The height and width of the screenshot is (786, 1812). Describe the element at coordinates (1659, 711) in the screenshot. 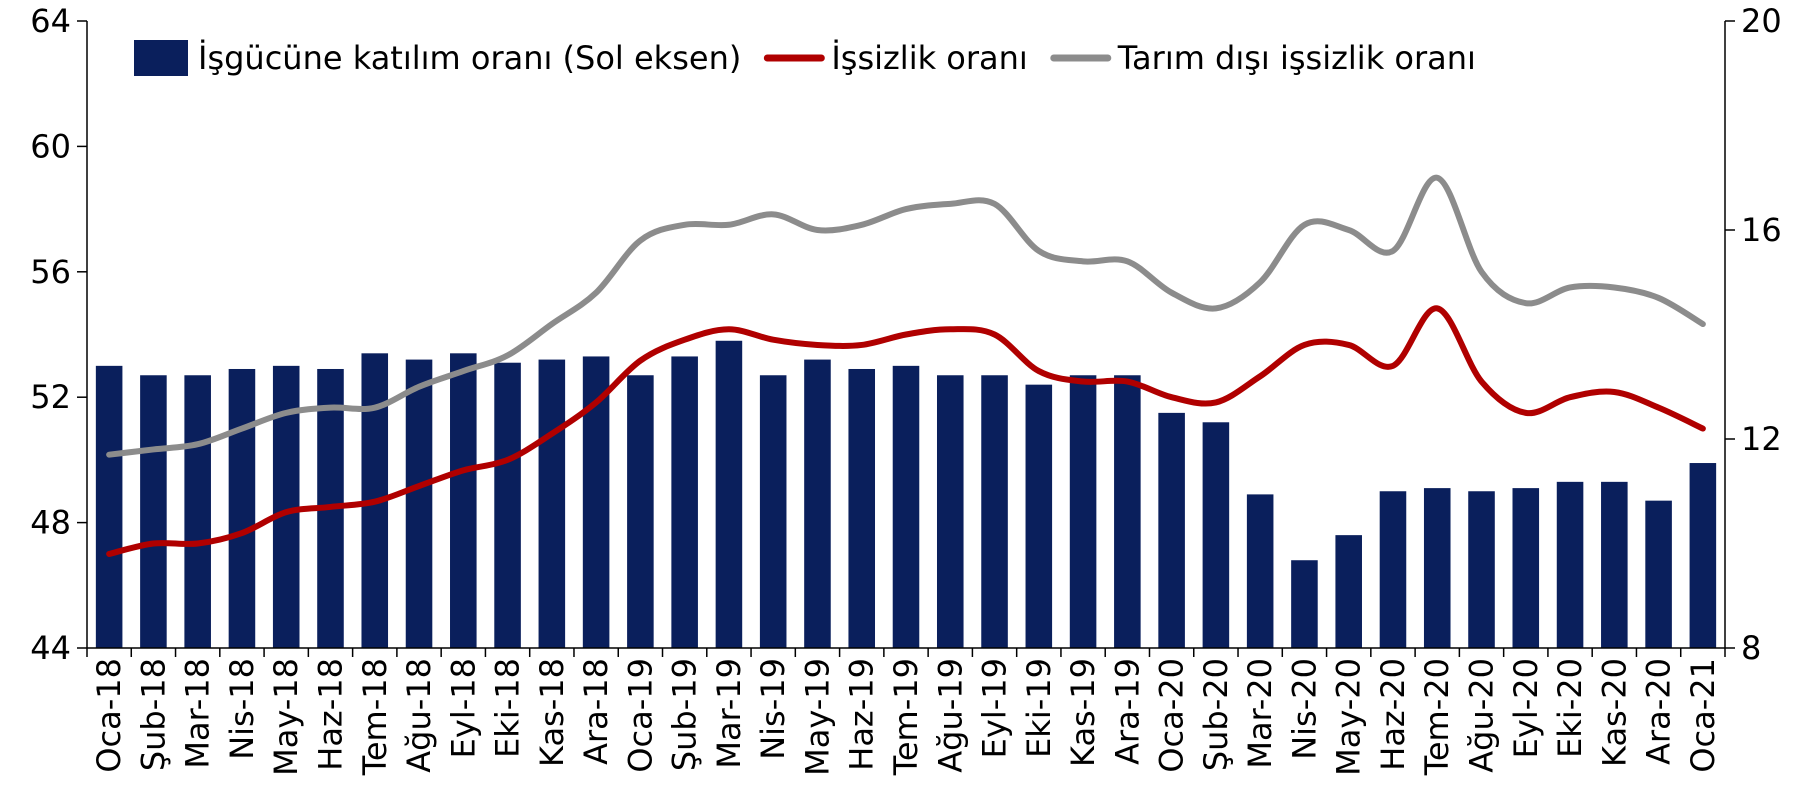

I see `x-tick-label: Ara-20` at that location.